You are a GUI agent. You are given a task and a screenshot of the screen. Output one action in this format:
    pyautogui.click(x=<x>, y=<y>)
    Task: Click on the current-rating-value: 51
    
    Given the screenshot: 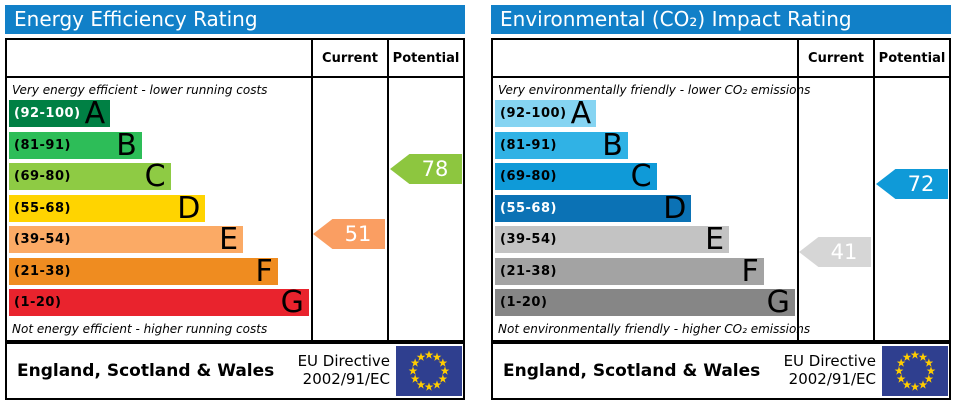 What is the action you would take?
    pyautogui.click(x=358, y=234)
    